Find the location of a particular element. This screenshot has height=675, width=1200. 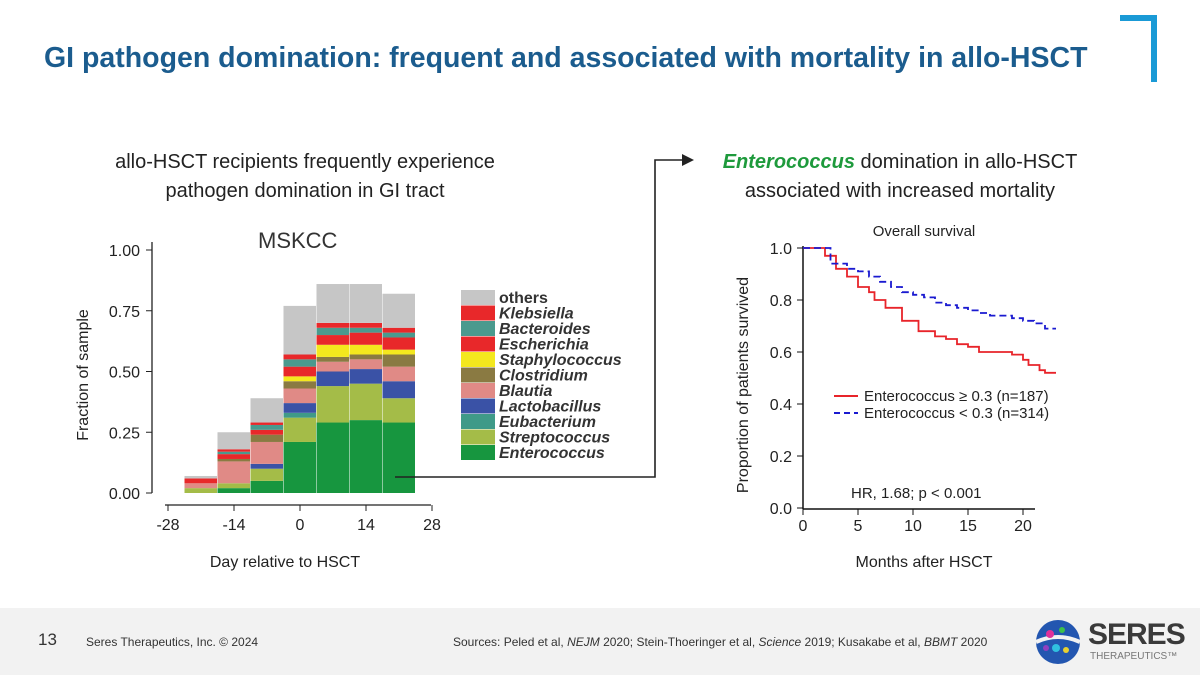

page-number: 13 is located at coordinates (47, 639).